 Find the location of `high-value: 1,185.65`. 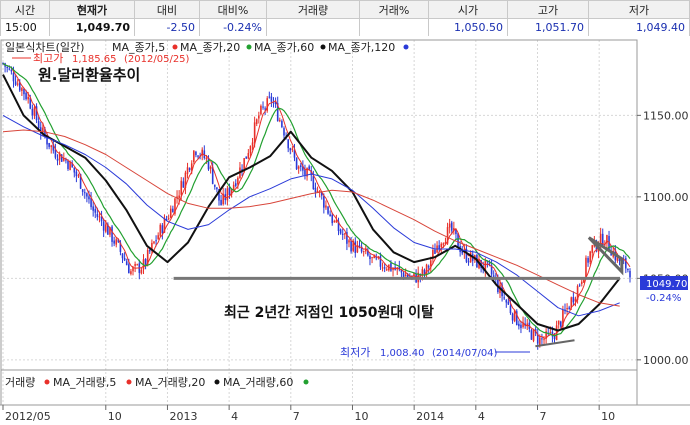

high-value: 1,185.65 is located at coordinates (94, 59).